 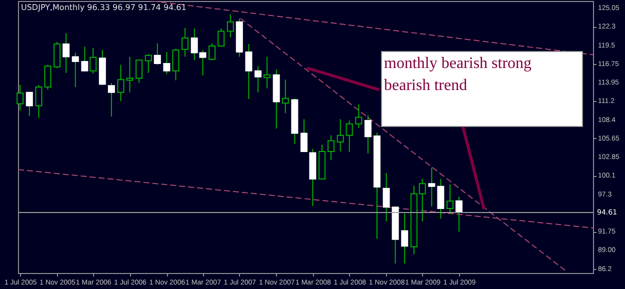 I want to click on callout-box: monthly bearish strong bearish trend, so click(x=482, y=89).